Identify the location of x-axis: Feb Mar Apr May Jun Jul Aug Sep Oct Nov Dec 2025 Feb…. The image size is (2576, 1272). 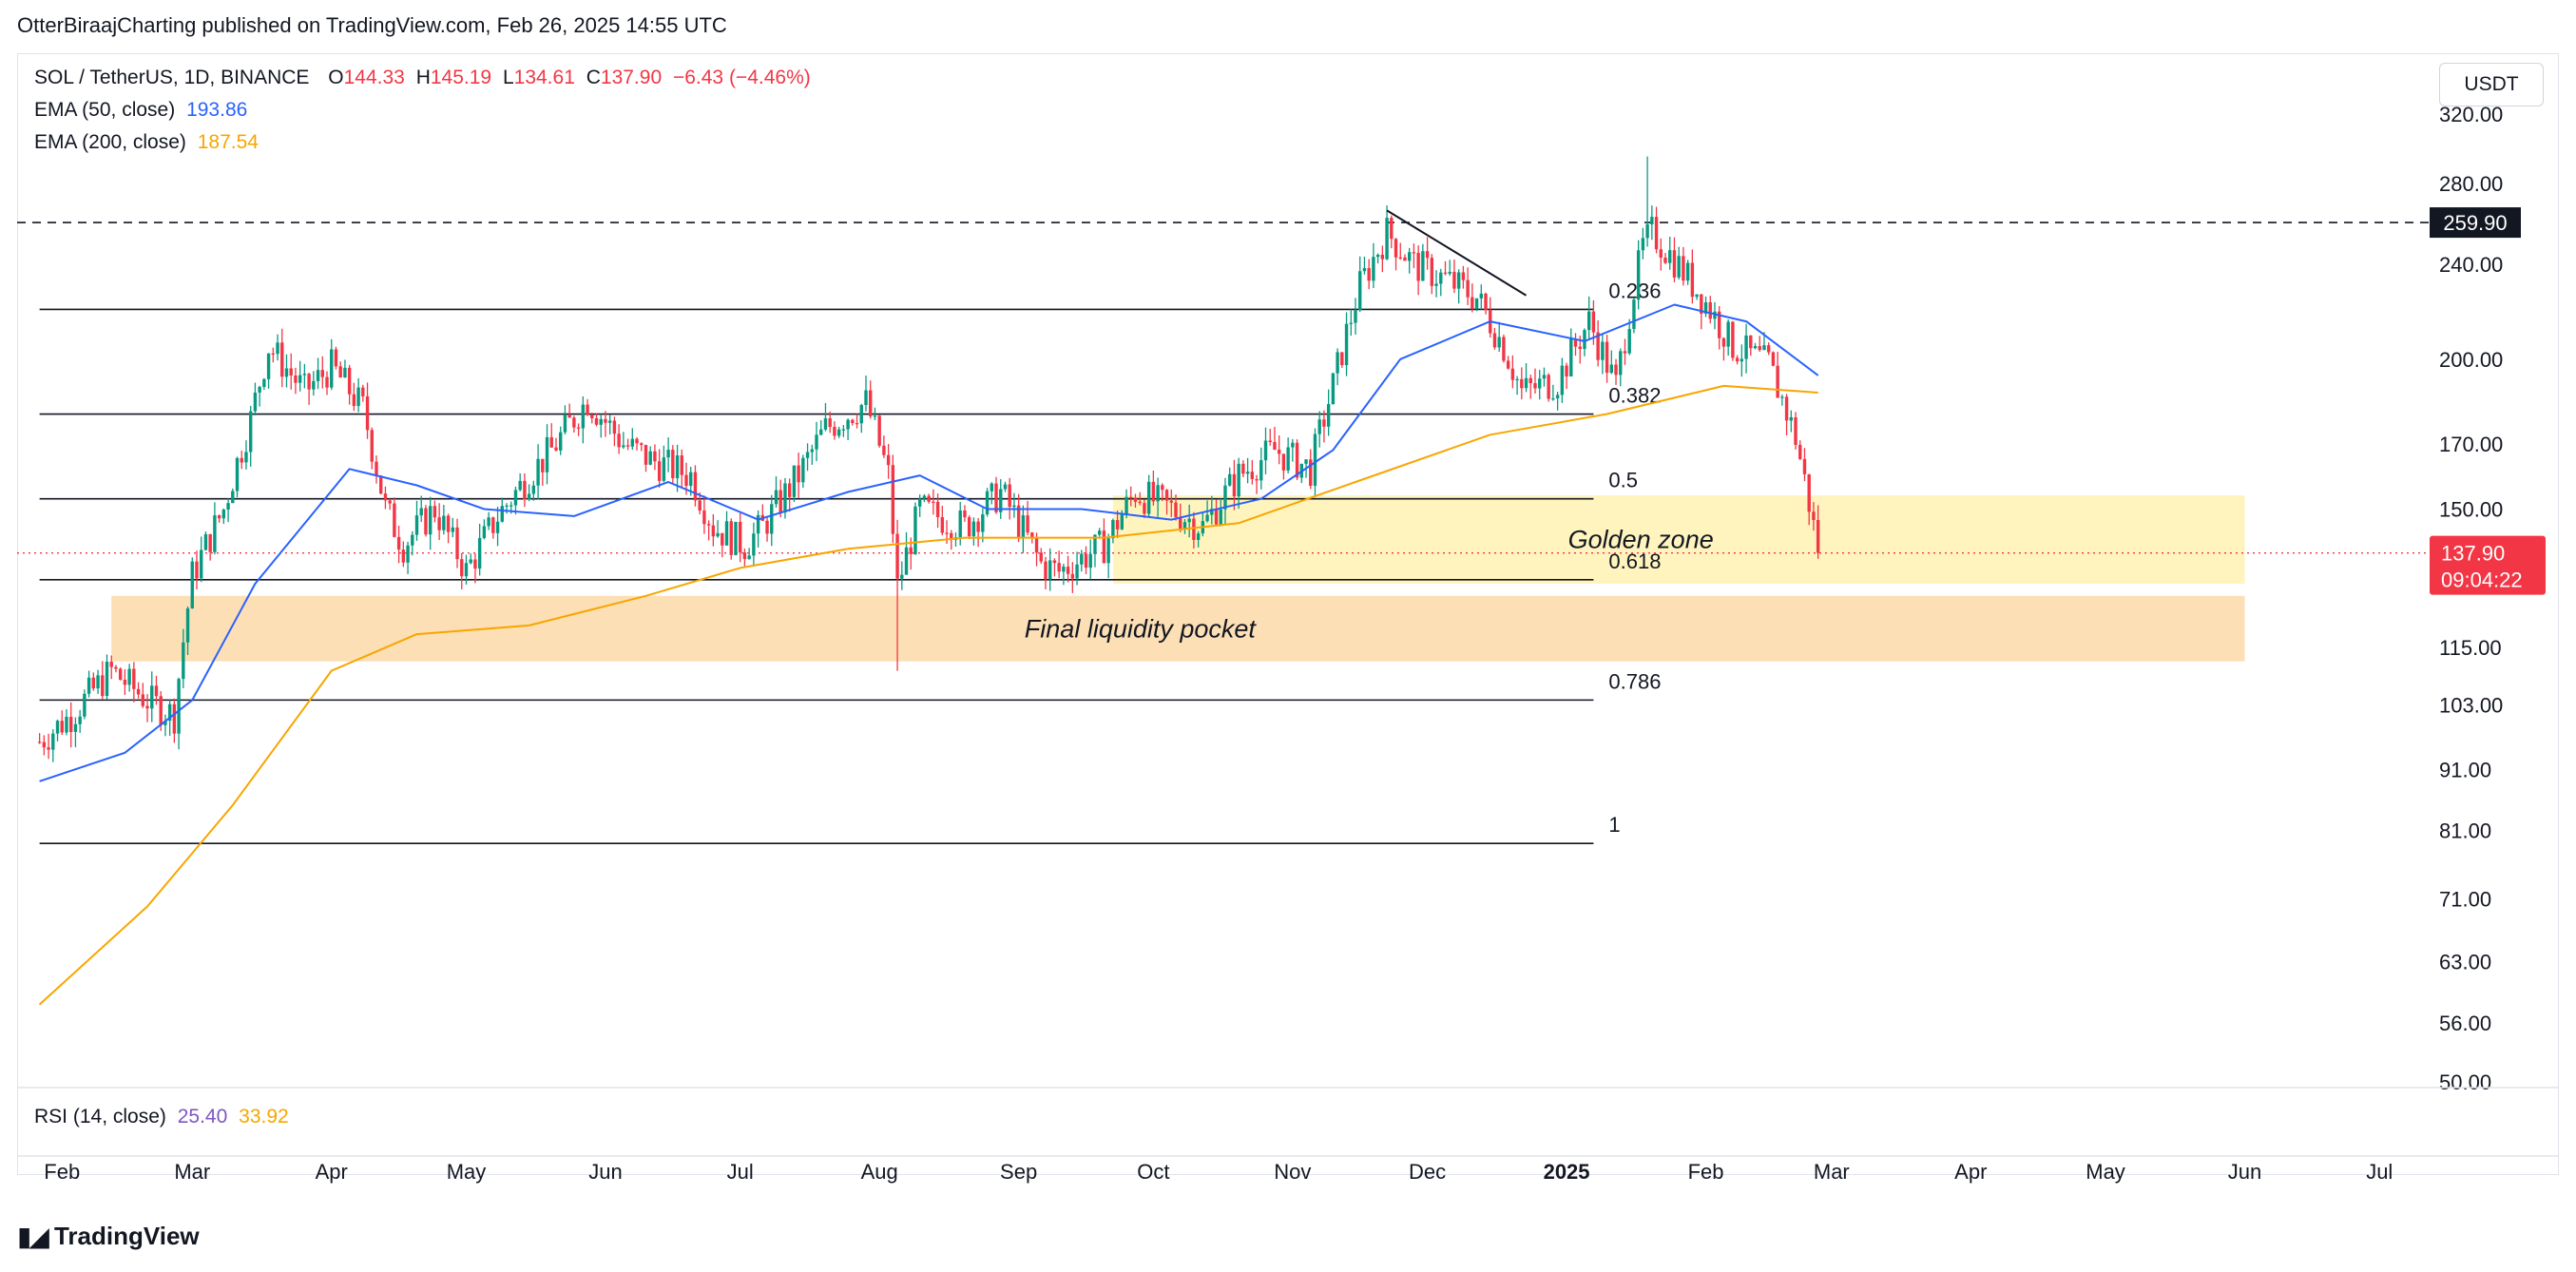
(1218, 1172).